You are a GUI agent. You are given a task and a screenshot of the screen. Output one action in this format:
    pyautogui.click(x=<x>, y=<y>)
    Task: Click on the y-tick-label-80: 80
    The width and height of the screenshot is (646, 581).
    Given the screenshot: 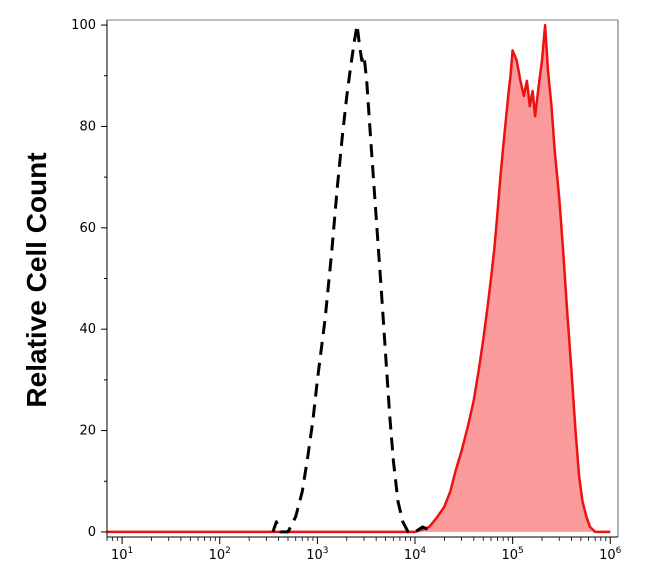 What is the action you would take?
    pyautogui.click(x=87, y=126)
    